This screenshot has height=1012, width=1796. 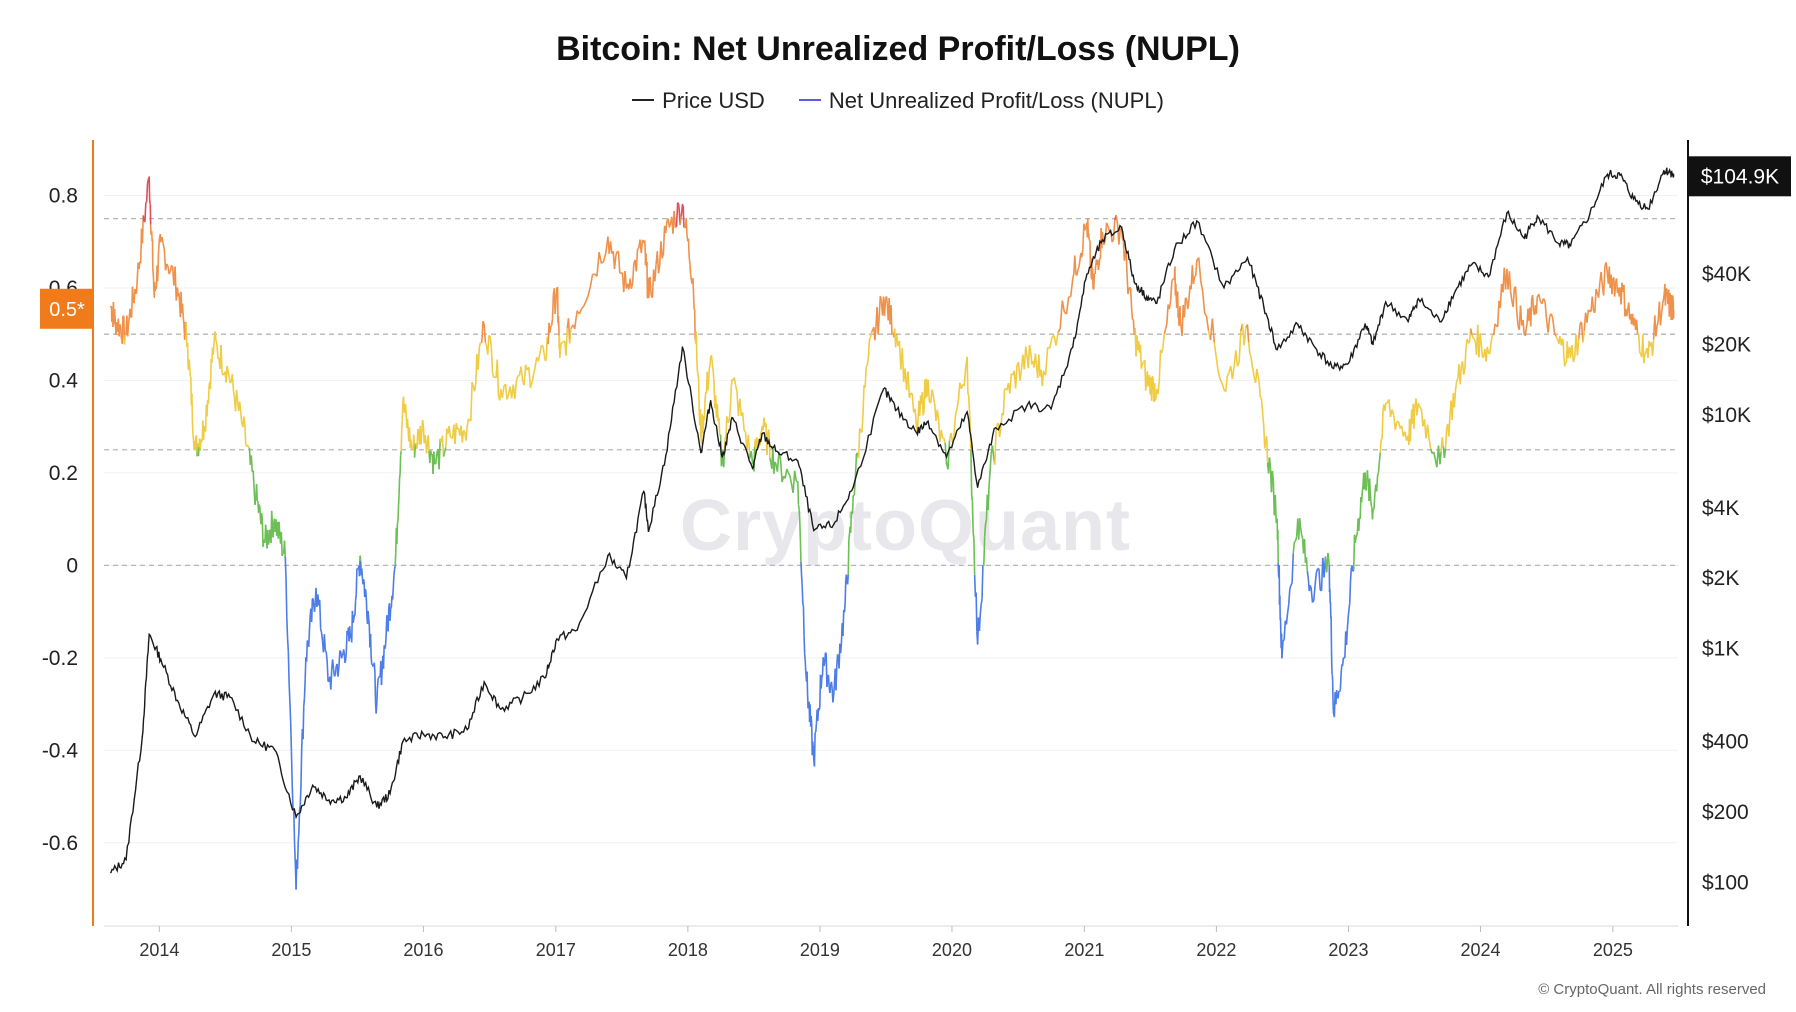 What do you see at coordinates (698, 101) in the screenshot?
I see `legend-item-price: Price USD` at bounding box center [698, 101].